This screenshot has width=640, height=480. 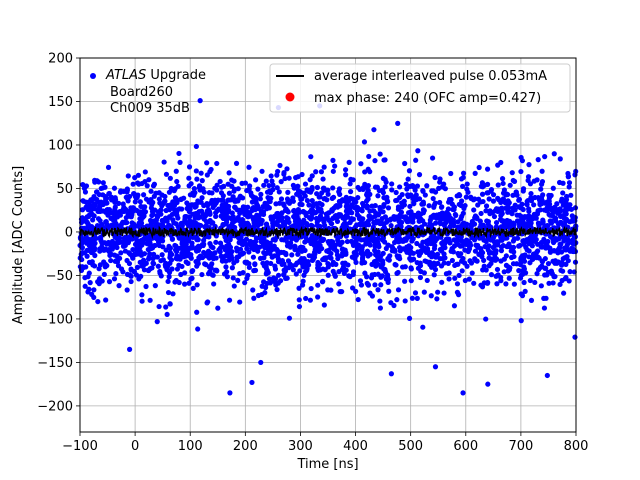 I want to click on x-axis-ticks: −100 0 100 200 300 400 500 600 700 800, so click(x=325, y=443).